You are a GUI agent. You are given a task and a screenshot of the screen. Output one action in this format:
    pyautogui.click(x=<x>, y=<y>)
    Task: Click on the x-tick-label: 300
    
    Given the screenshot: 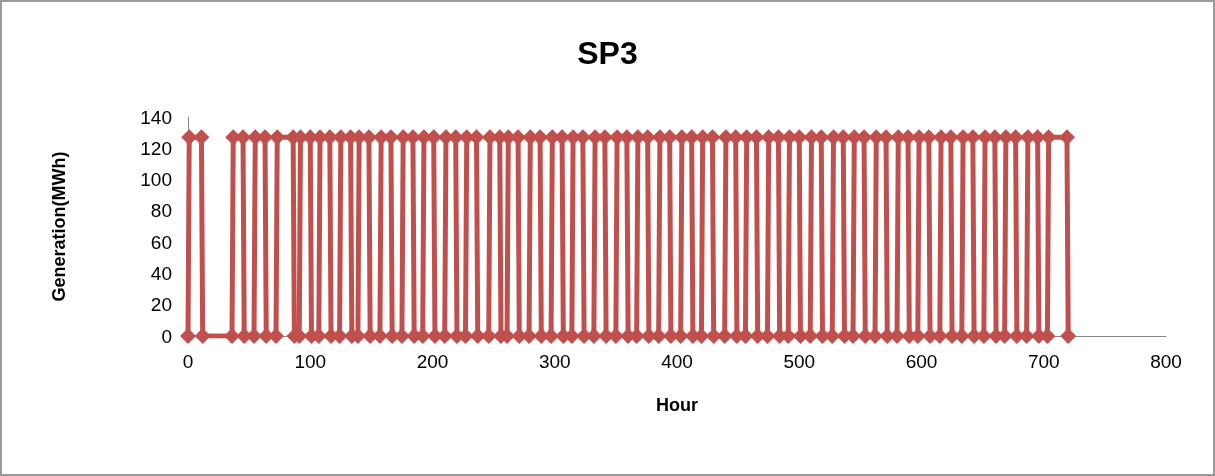 What is the action you would take?
    pyautogui.click(x=554, y=361)
    